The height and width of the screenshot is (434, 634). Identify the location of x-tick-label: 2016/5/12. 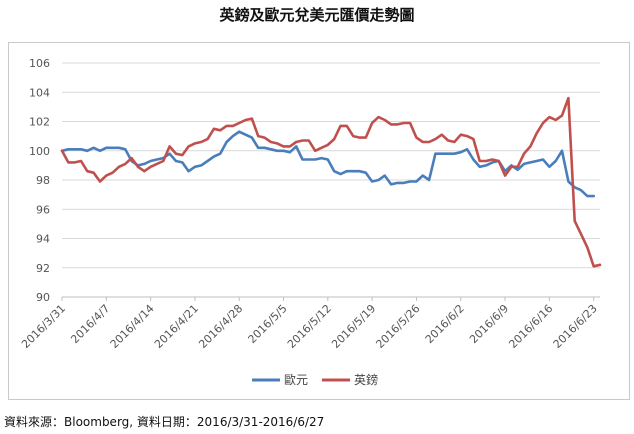
(309, 326).